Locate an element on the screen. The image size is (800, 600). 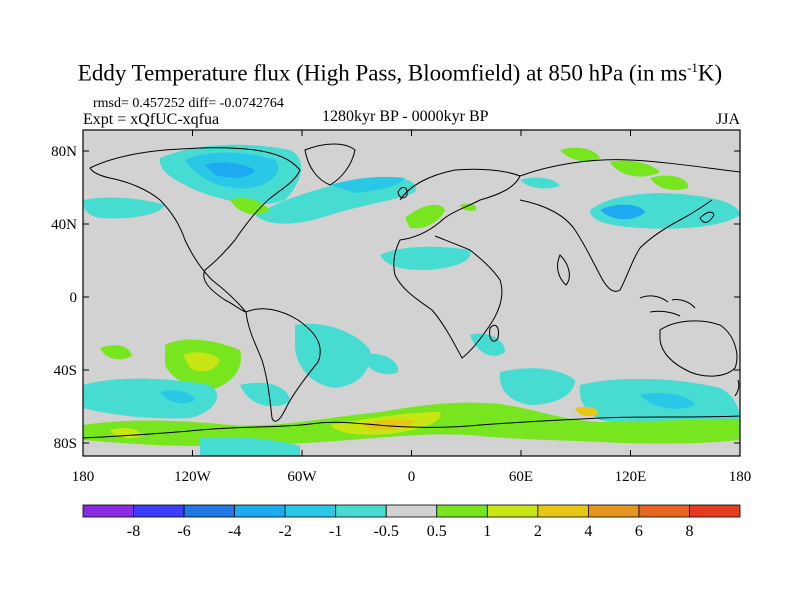
lat-tick-label: 40S is located at coordinates (65, 371).